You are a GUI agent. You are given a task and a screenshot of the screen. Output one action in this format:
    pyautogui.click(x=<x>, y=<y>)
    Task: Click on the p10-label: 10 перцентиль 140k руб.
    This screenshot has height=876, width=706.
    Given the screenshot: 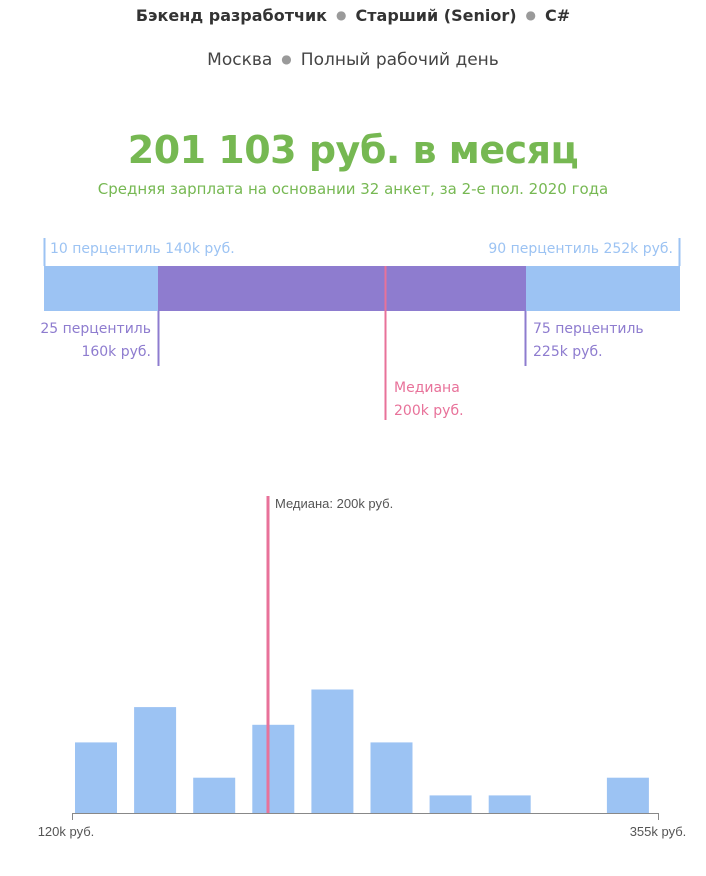 What is the action you would take?
    pyautogui.click(x=142, y=249)
    